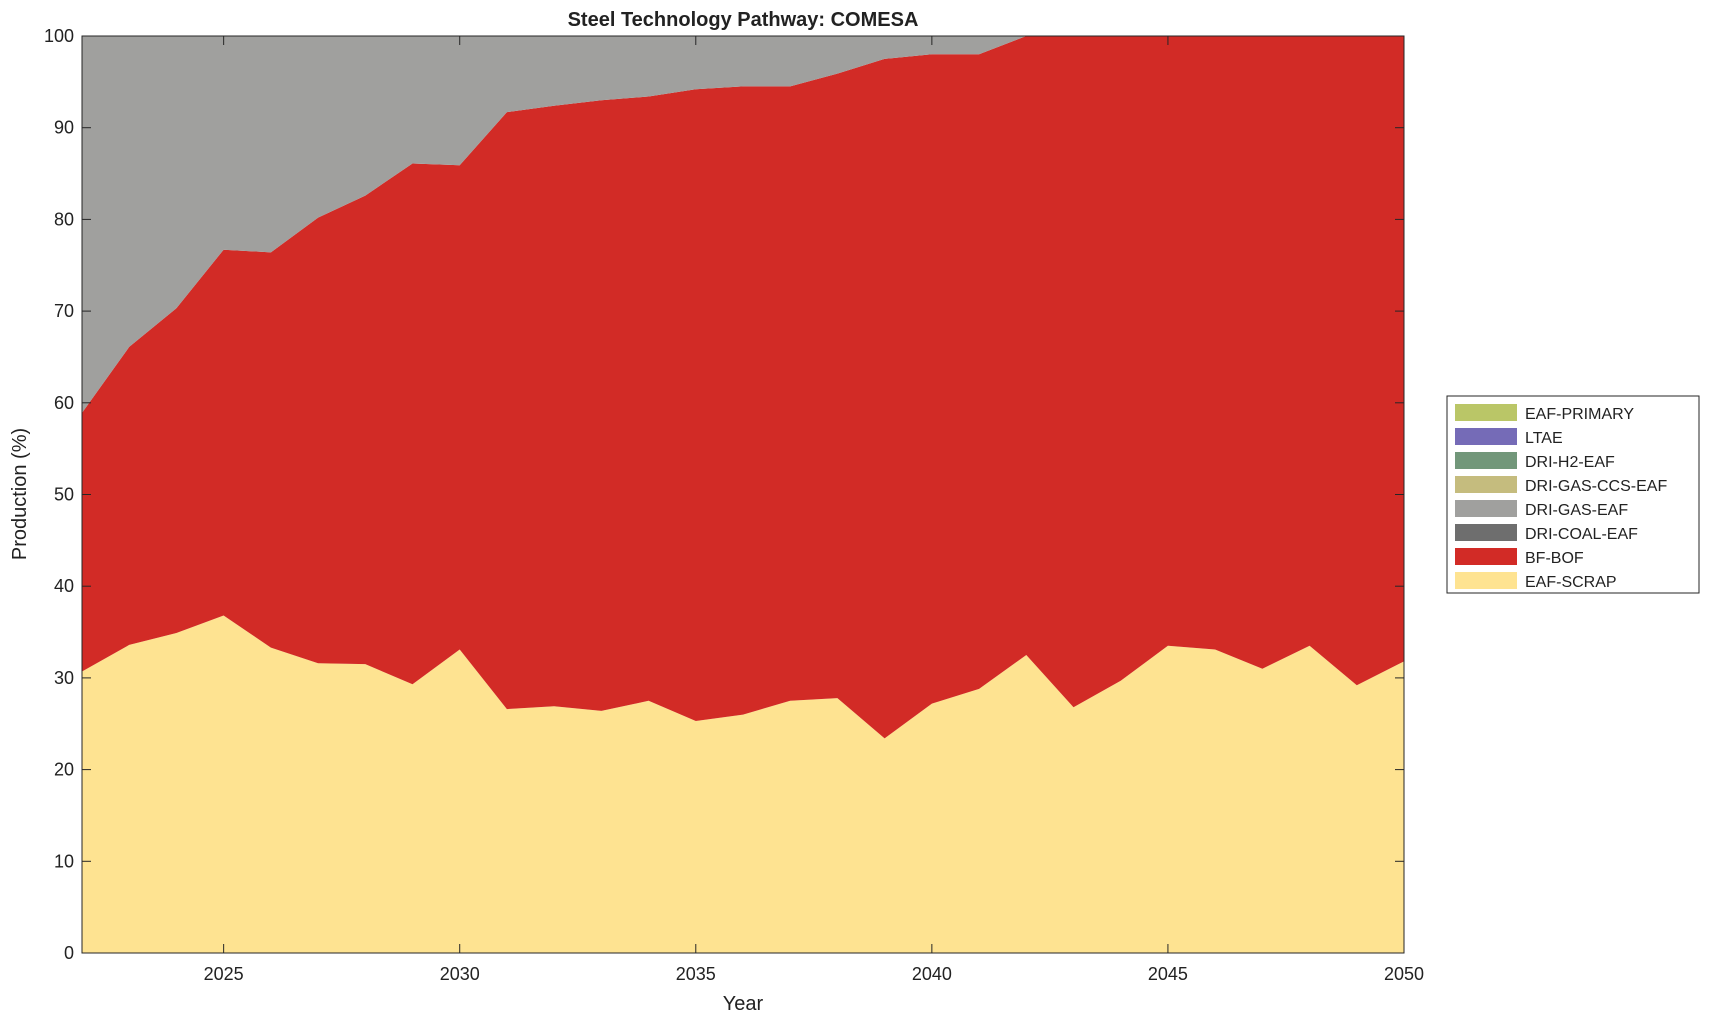  I want to click on x-tick-label: 2045, so click(1168, 974).